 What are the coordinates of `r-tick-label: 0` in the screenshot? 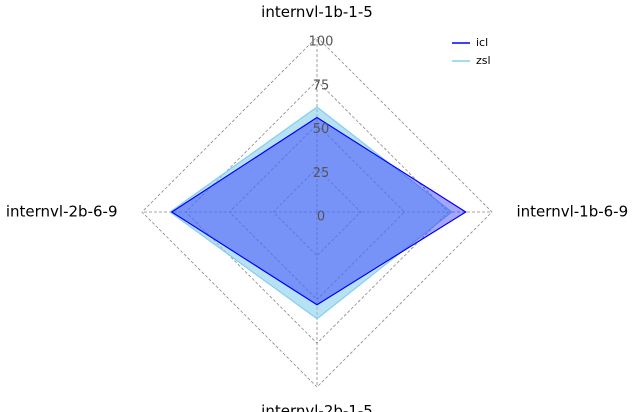 It's located at (321, 217).